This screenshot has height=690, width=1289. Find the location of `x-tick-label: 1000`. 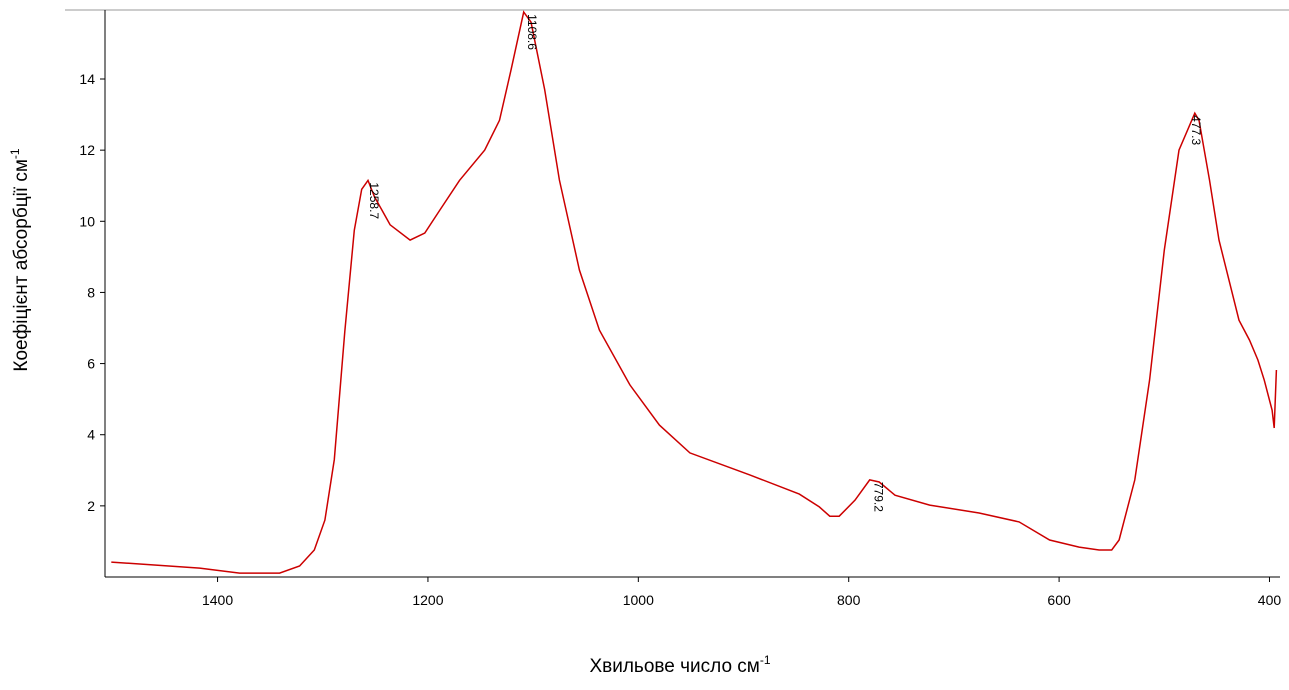

x-tick-label: 1000 is located at coordinates (638, 600).